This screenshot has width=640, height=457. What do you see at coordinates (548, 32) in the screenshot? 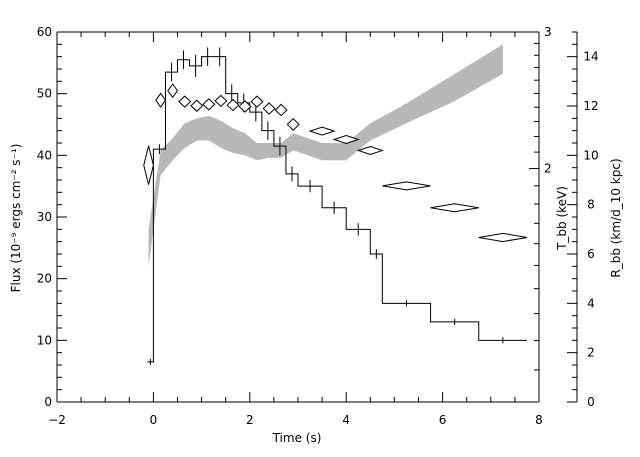
I see `y-temp-tick-label: 3` at bounding box center [548, 32].